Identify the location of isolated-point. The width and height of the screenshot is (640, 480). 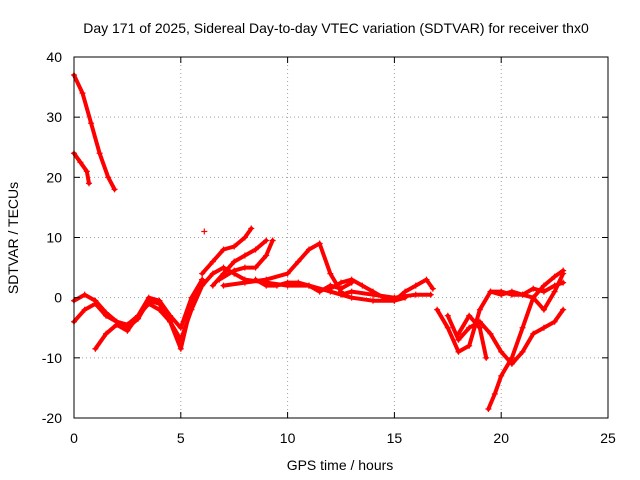
(204, 231).